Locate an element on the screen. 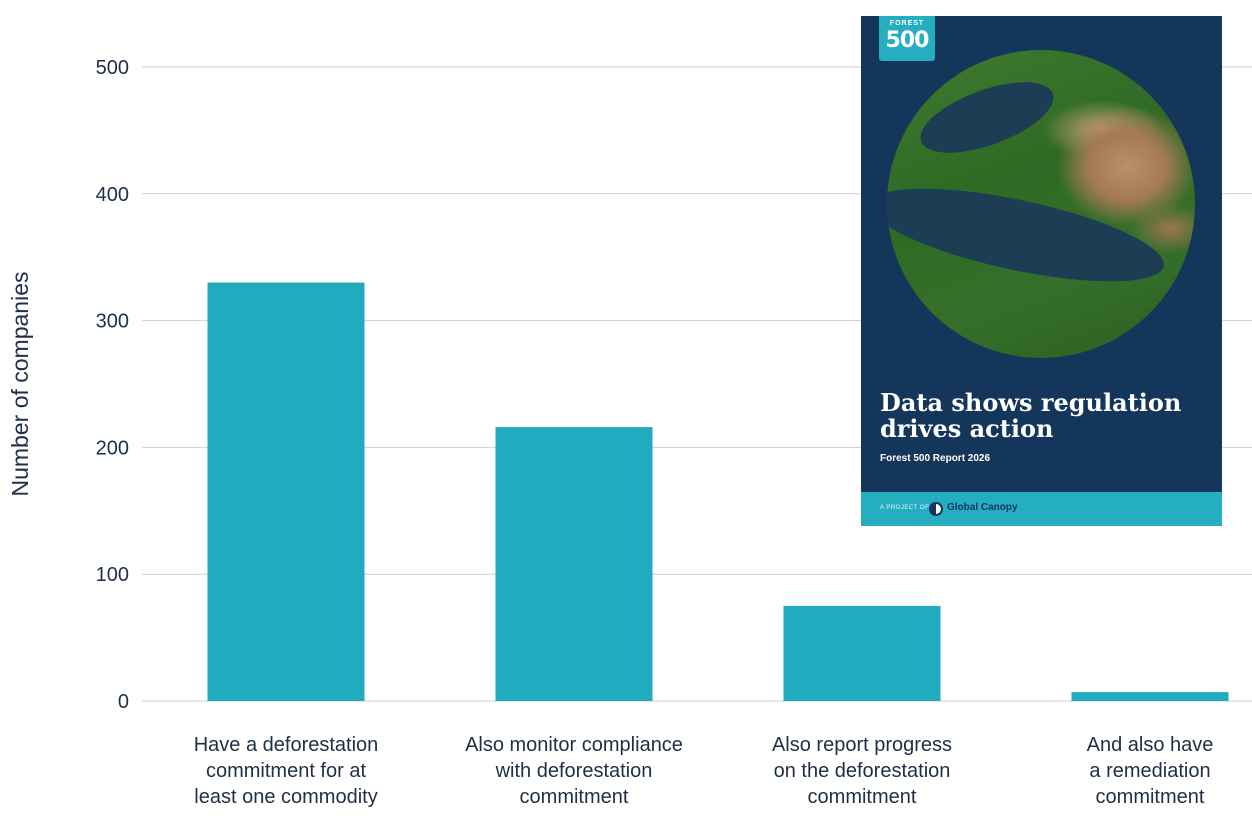 The width and height of the screenshot is (1252, 831). y-tick-label: 200 is located at coordinates (112, 448).